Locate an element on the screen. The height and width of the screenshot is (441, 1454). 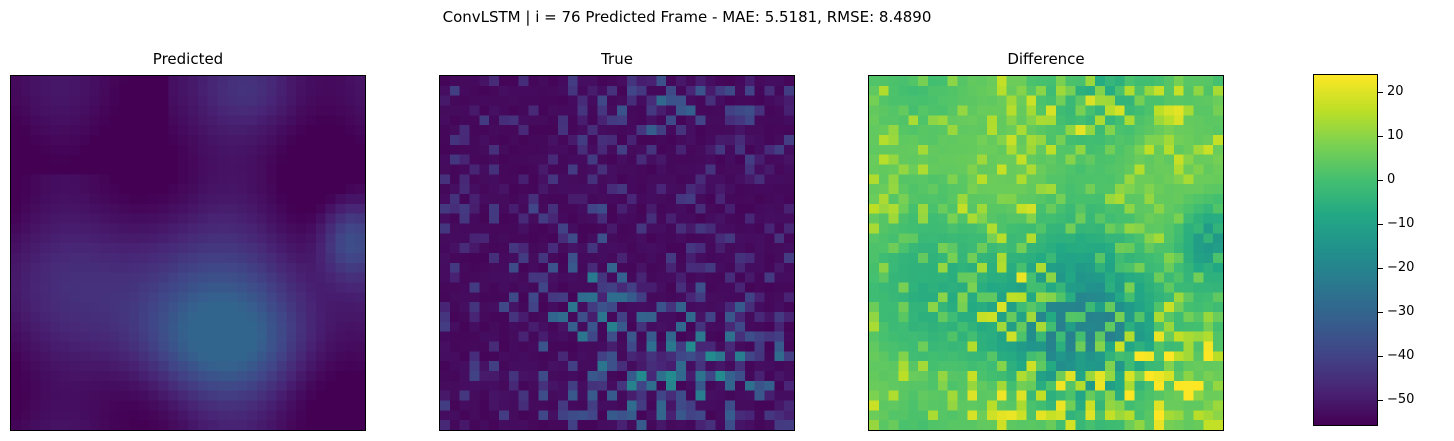
colorbar-tick-mark is located at coordinates (1380, 136).